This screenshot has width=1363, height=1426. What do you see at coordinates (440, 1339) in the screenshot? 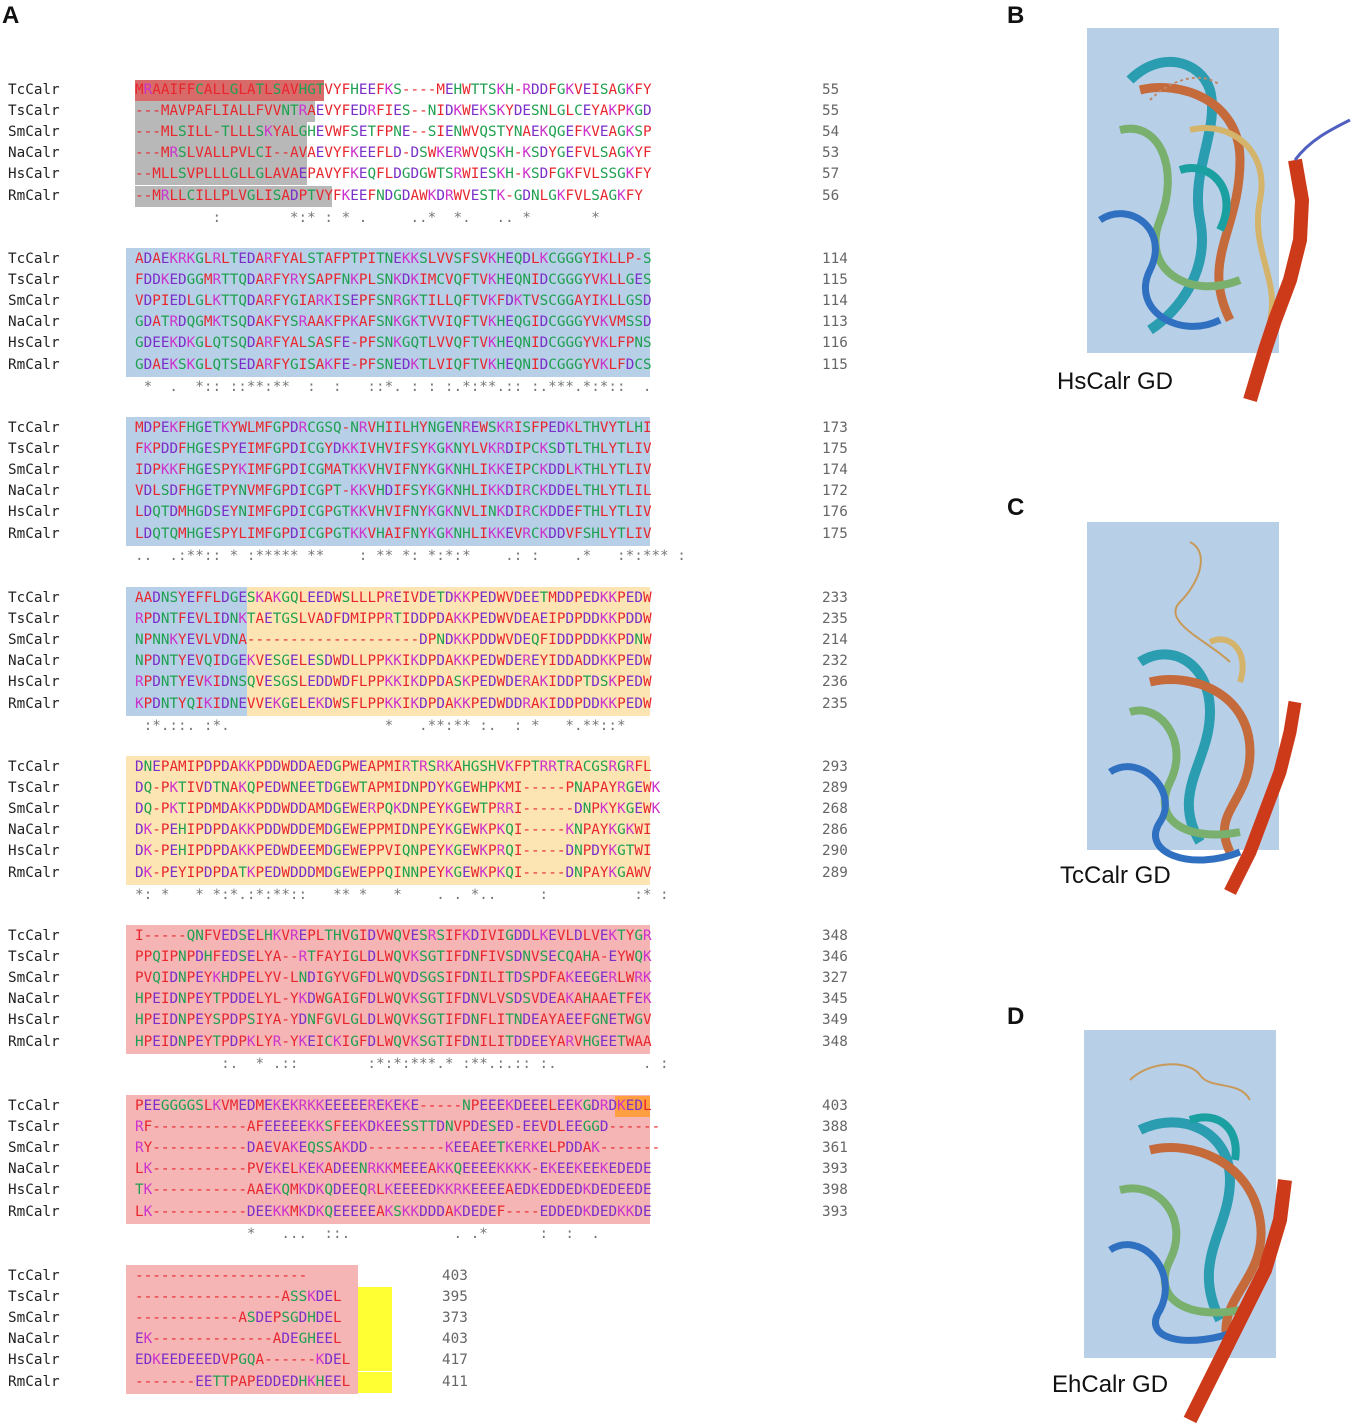
I see `alignment-row: NaCalr EK--------------ADEGHEEL 403` at bounding box center [440, 1339].